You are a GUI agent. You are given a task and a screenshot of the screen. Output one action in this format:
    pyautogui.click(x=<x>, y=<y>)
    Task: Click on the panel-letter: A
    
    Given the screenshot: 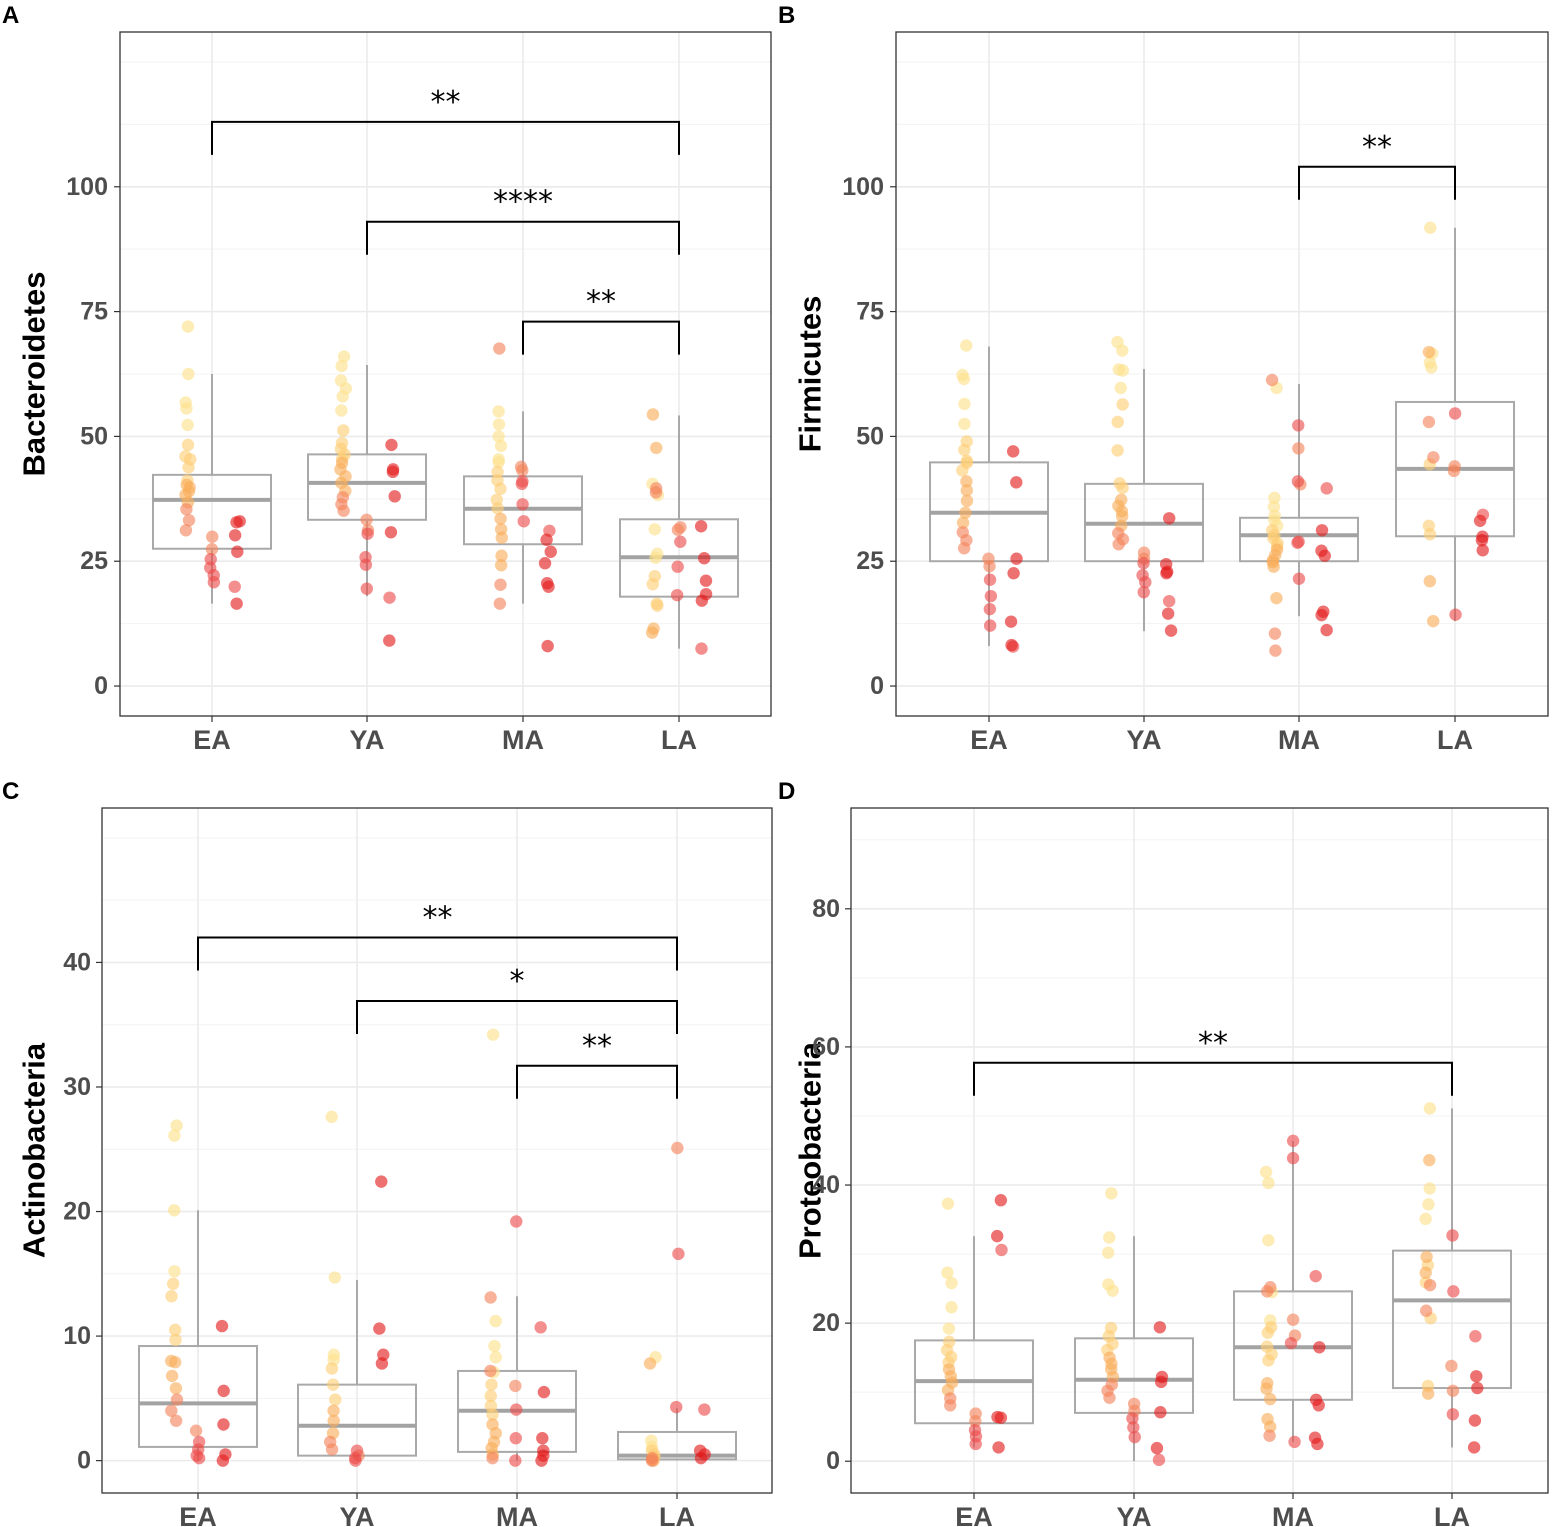 What is the action you would take?
    pyautogui.click(x=10, y=15)
    